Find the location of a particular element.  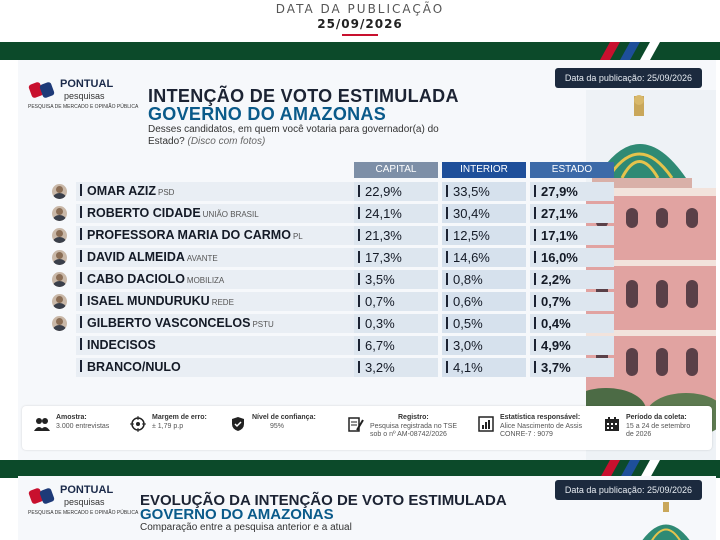

candidate-party: PSTU is located at coordinates (263, 324).